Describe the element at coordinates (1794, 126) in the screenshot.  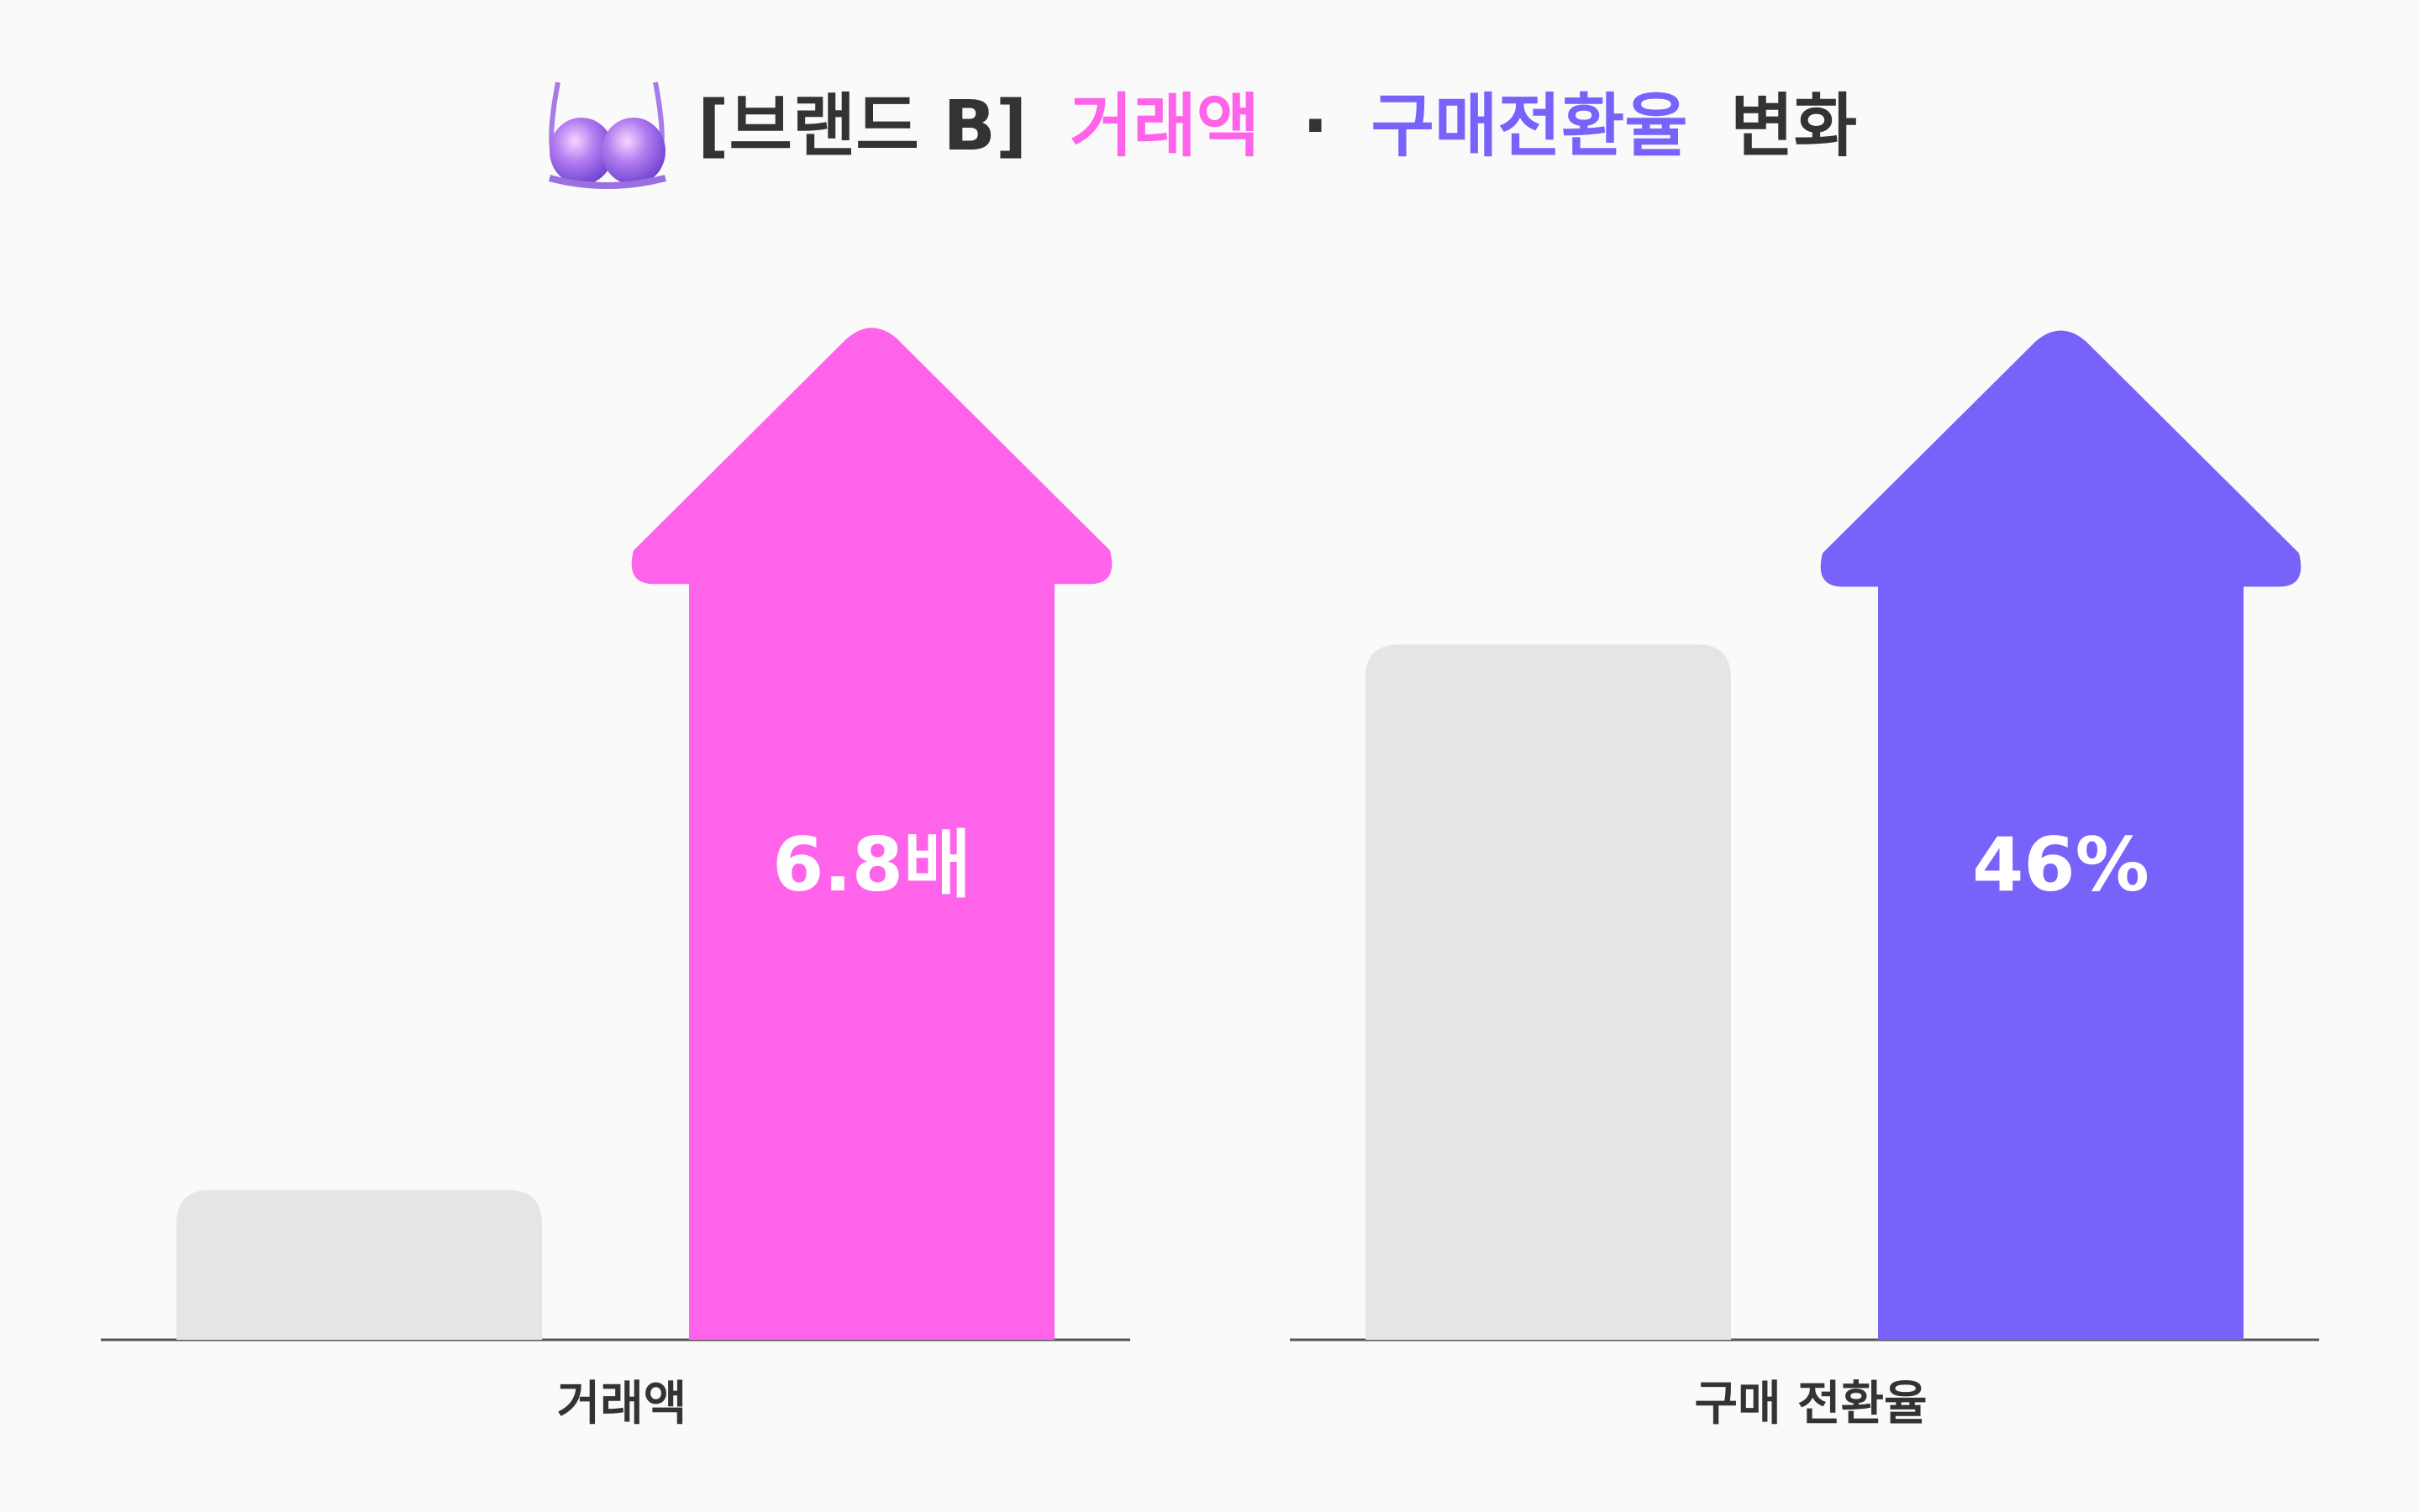
I see `title-suffix: 변화` at that location.